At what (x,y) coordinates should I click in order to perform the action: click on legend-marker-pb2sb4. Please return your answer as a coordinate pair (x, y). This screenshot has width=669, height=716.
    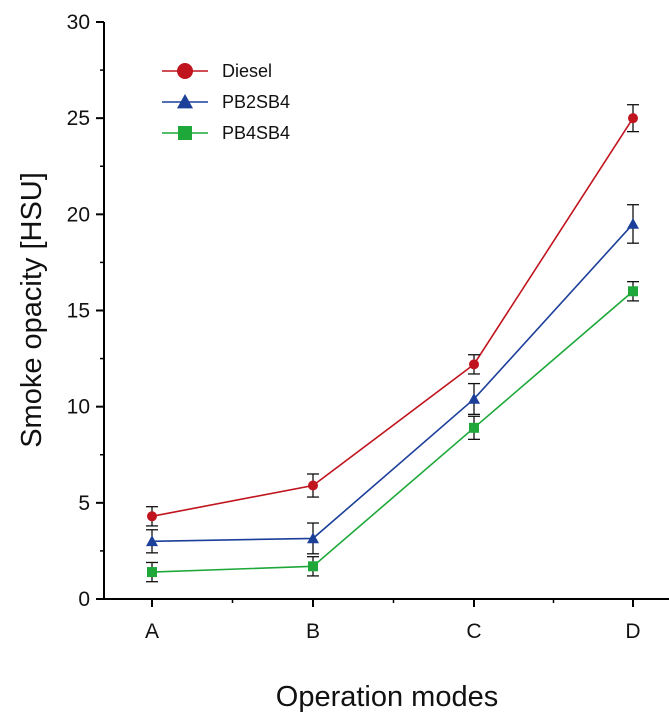
    Looking at the image, I should click on (185, 101).